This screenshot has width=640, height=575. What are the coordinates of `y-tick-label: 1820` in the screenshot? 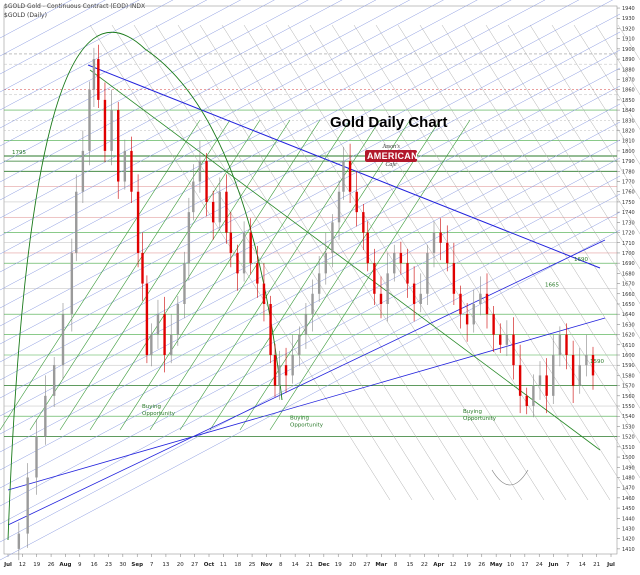 It's located at (628, 131).